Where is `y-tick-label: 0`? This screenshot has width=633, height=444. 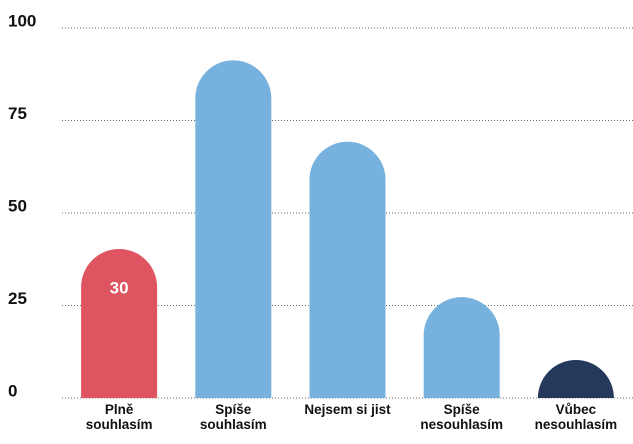
y-tick-label: 0 is located at coordinates (12, 390).